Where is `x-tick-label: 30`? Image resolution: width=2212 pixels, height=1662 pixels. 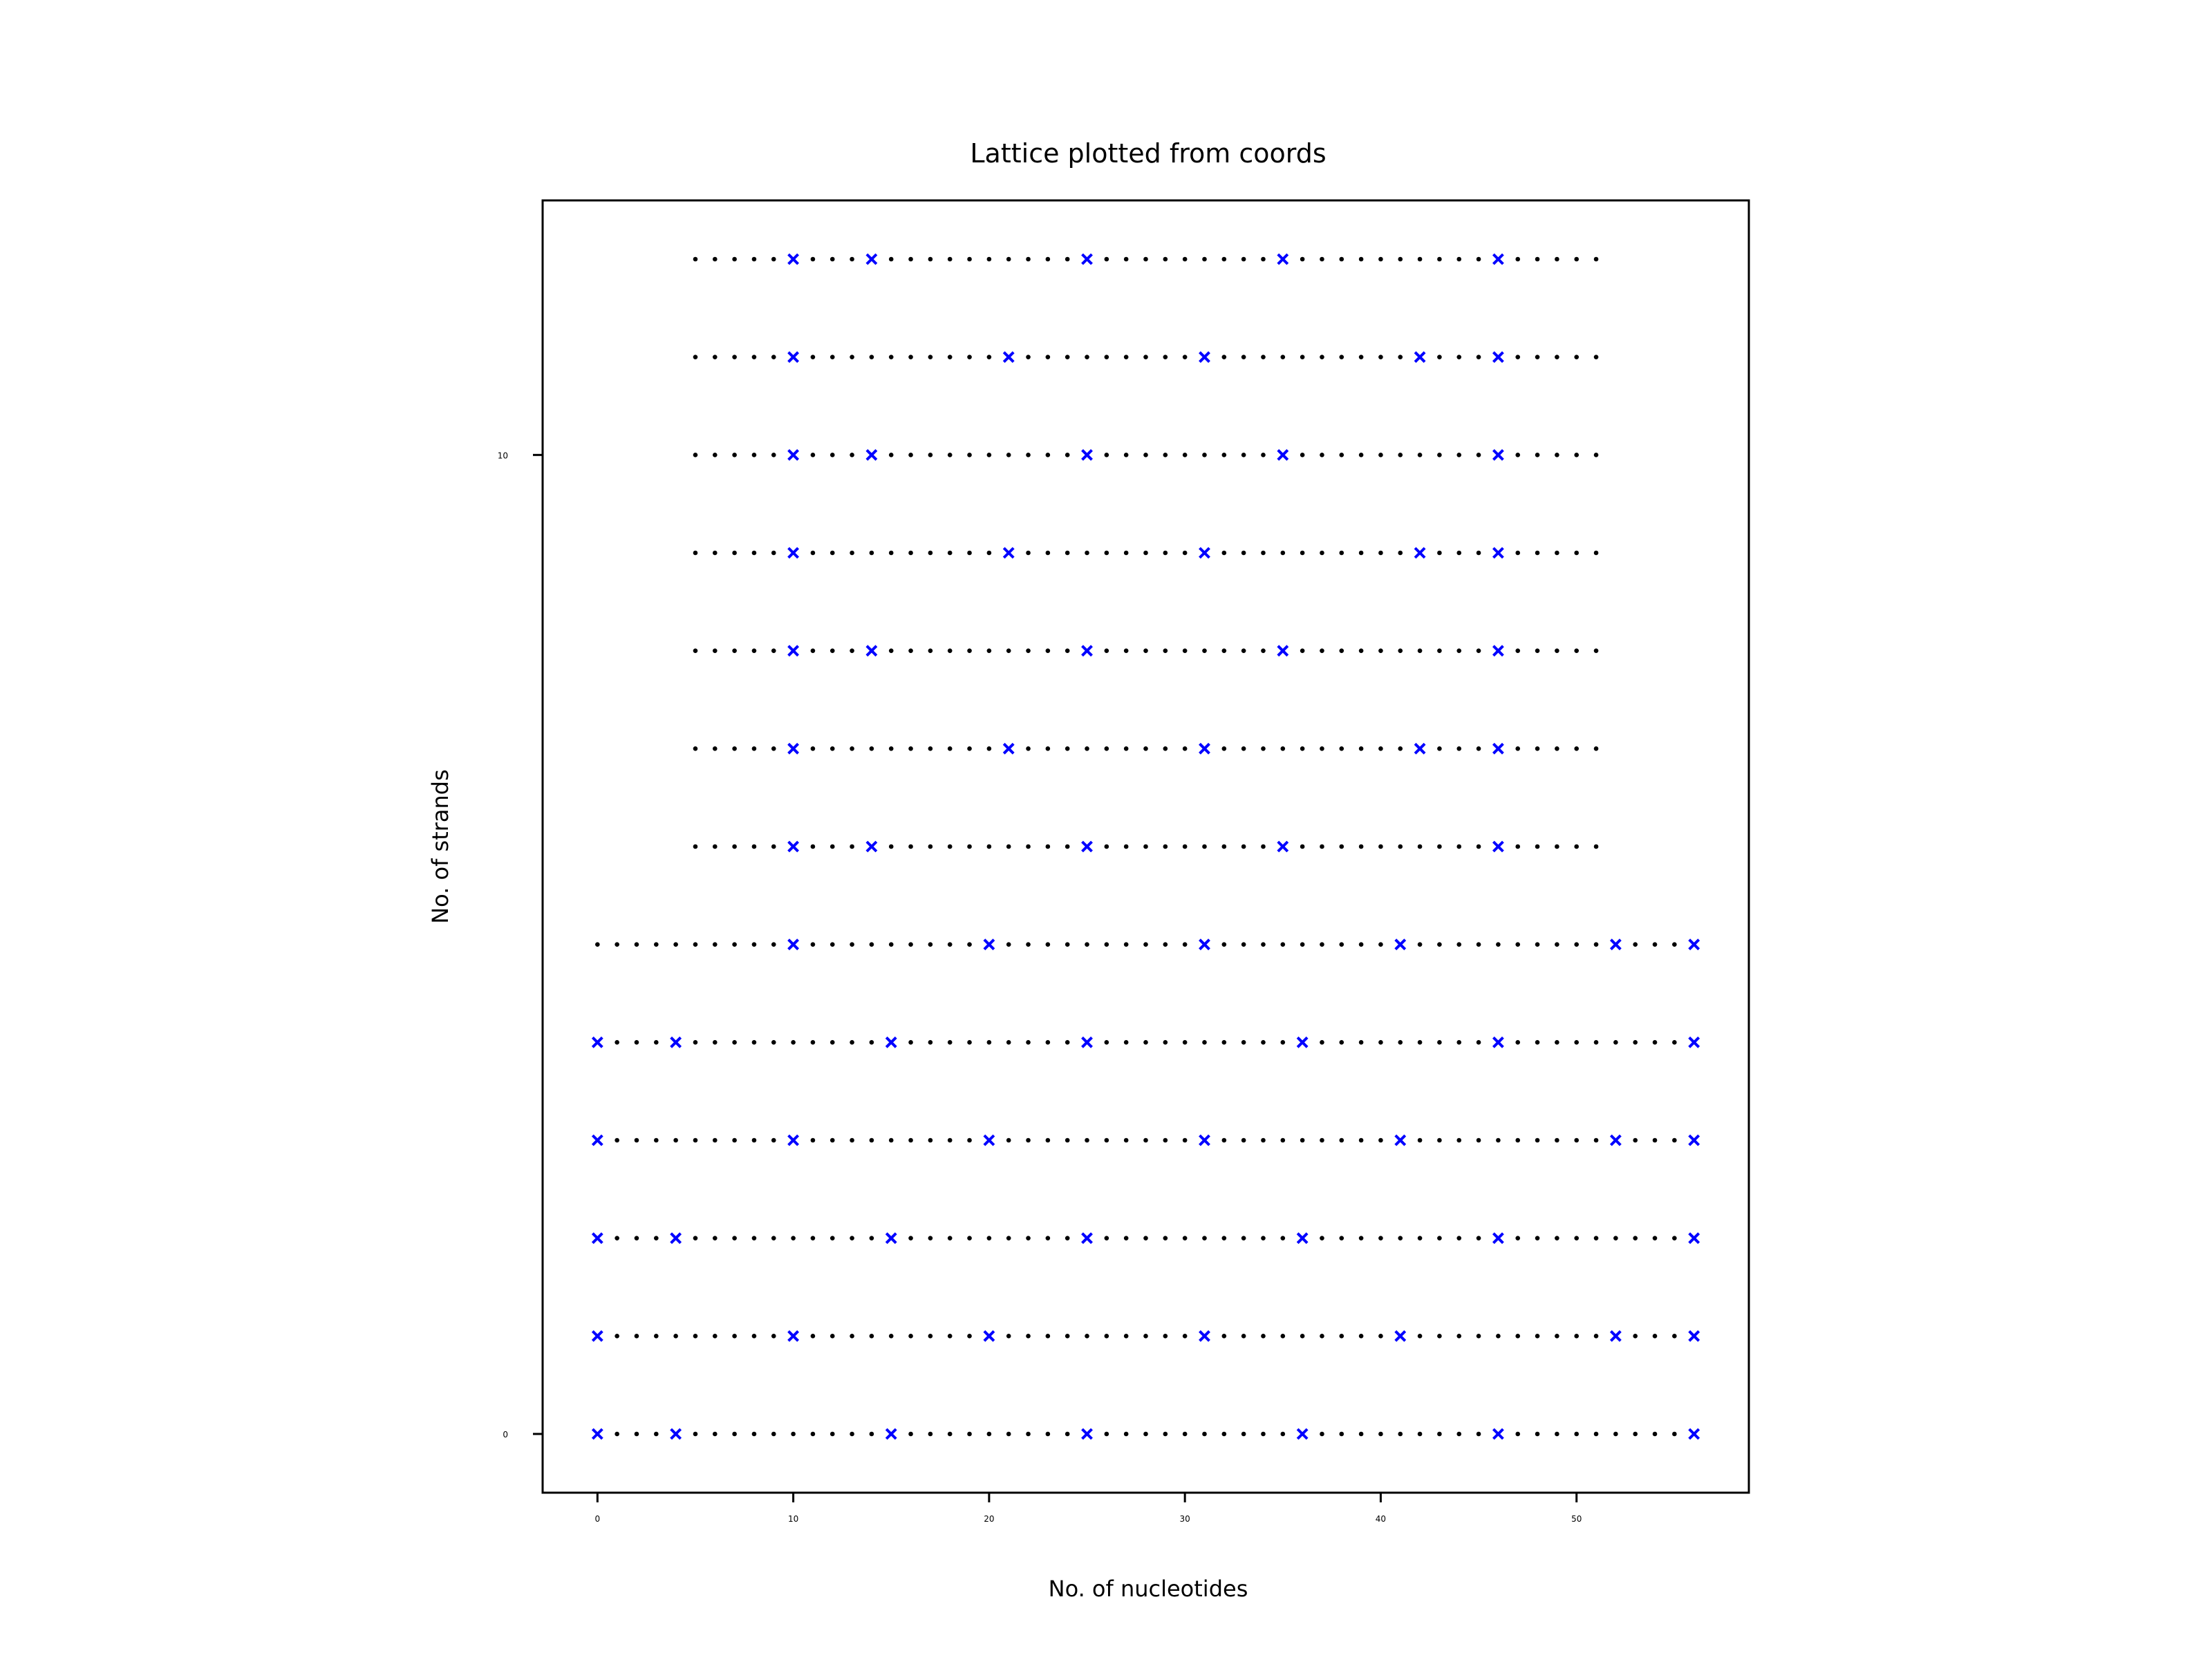
x-tick-label: 30 is located at coordinates (1185, 1519).